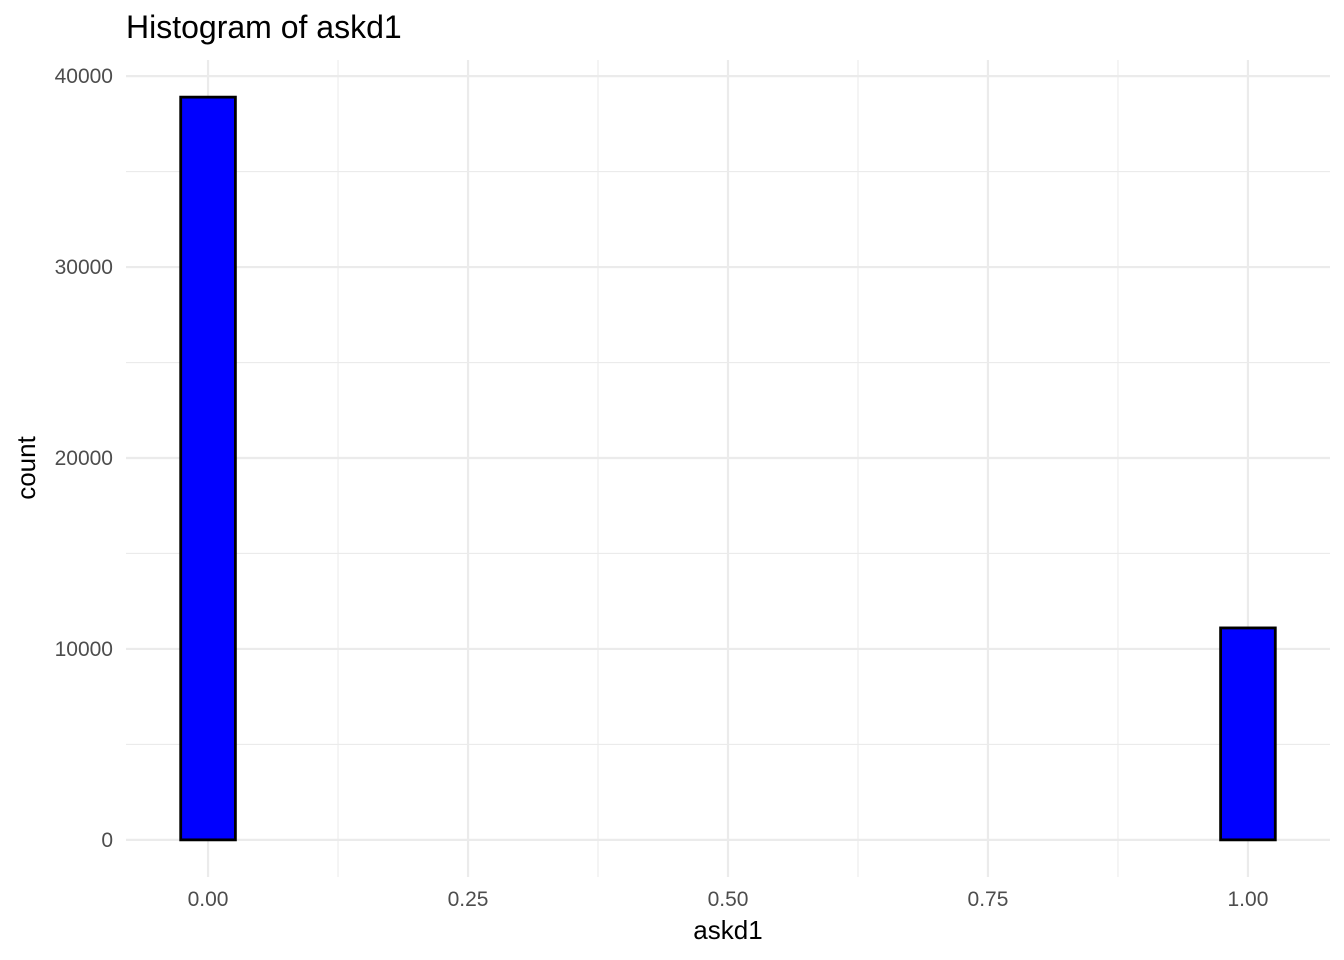 This screenshot has width=1344, height=960. Describe the element at coordinates (26, 467) in the screenshot. I see `y-axis-title: count` at that location.